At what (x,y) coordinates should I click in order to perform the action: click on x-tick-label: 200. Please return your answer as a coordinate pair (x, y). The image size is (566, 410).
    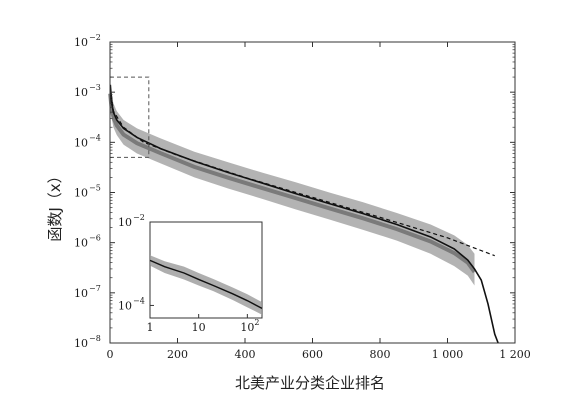
    Looking at the image, I should click on (177, 354).